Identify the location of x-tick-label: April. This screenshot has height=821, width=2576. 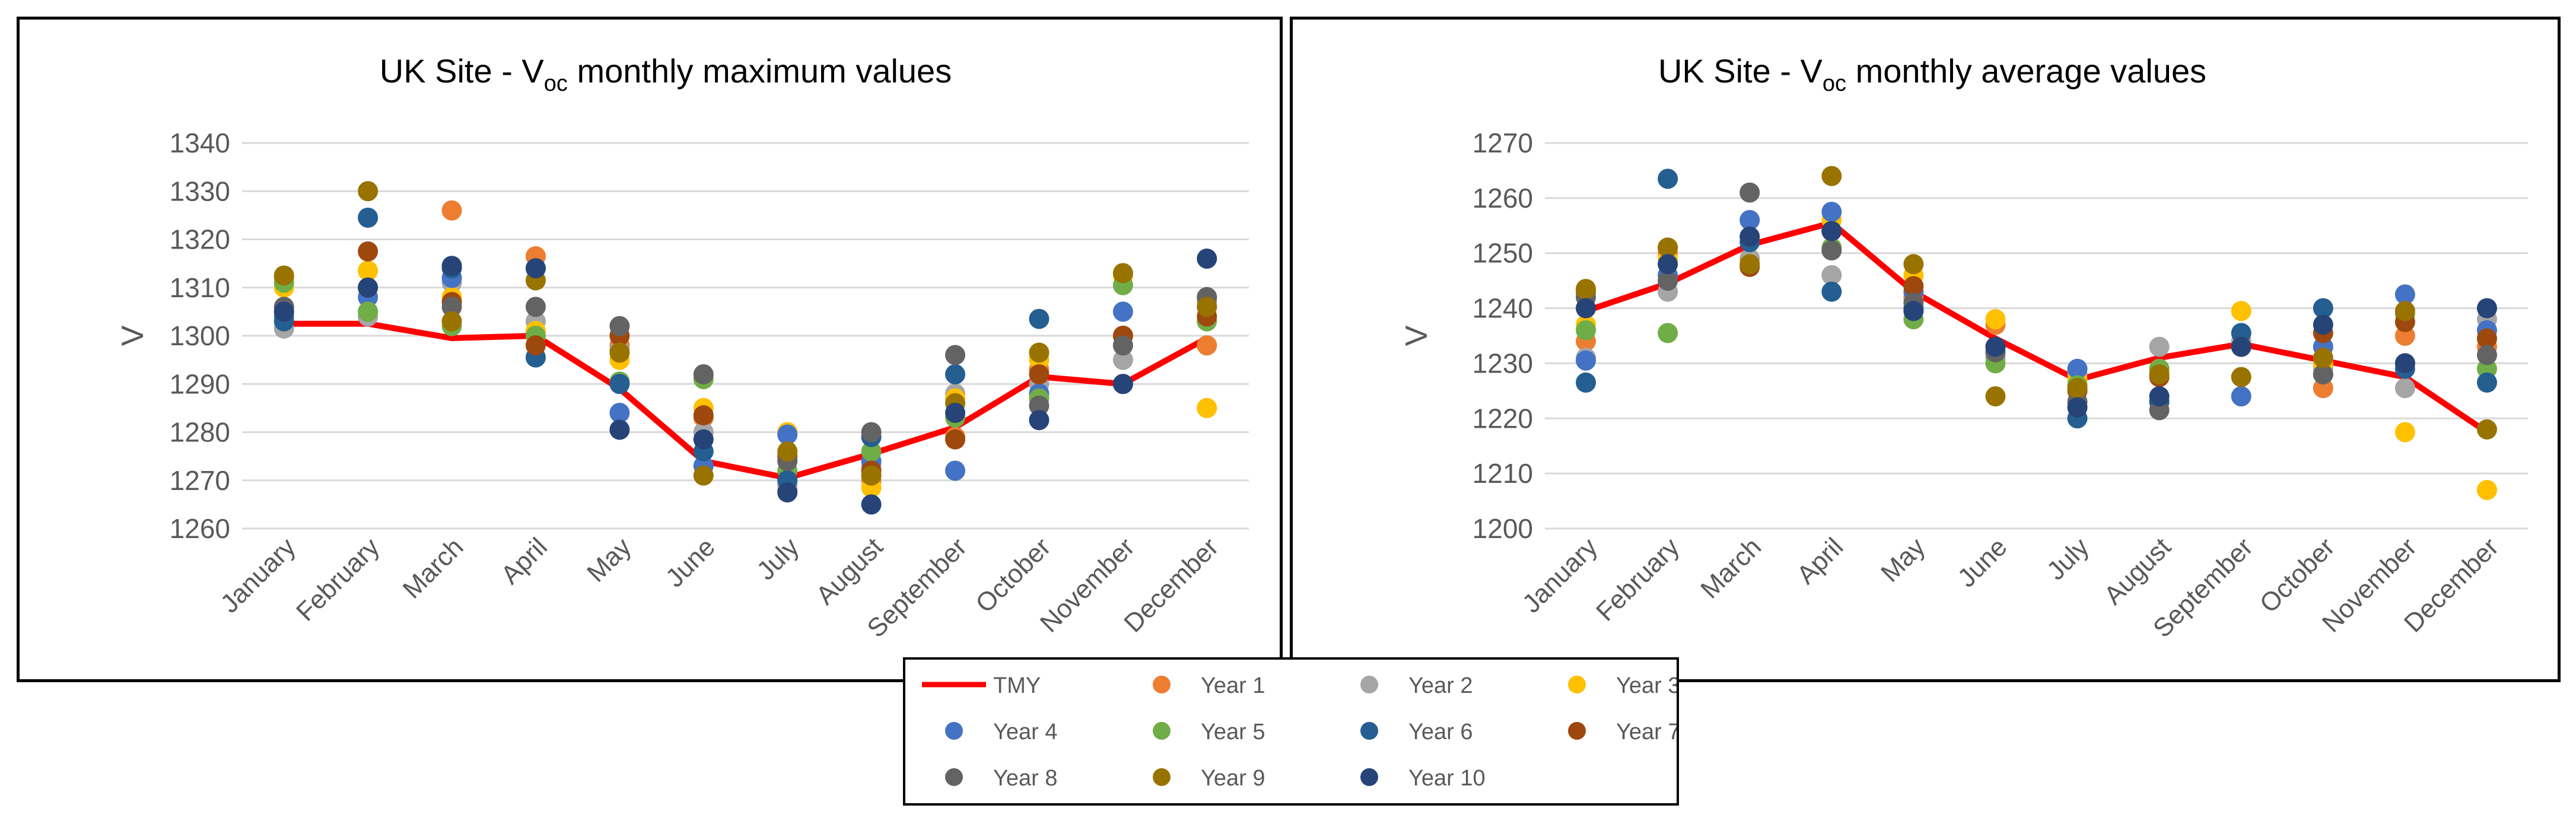
(1820, 561).